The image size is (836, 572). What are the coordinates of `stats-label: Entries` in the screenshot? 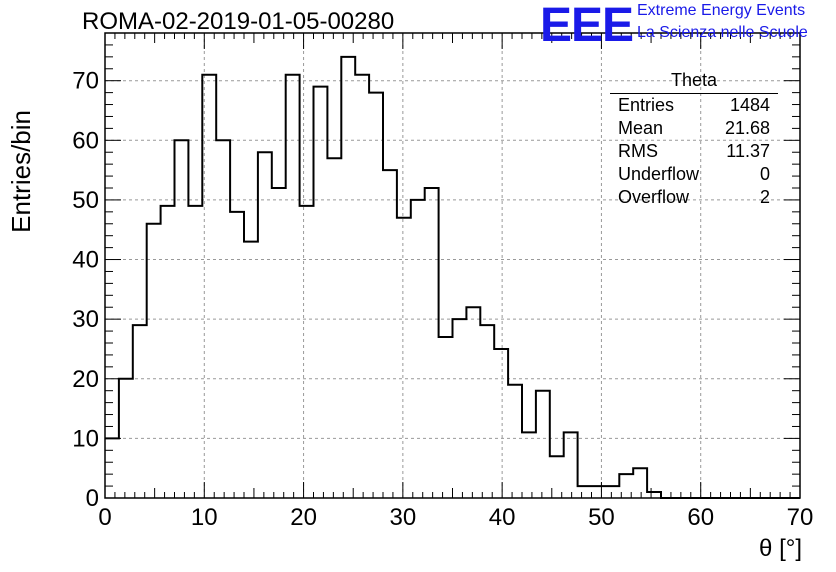 It's located at (646, 105).